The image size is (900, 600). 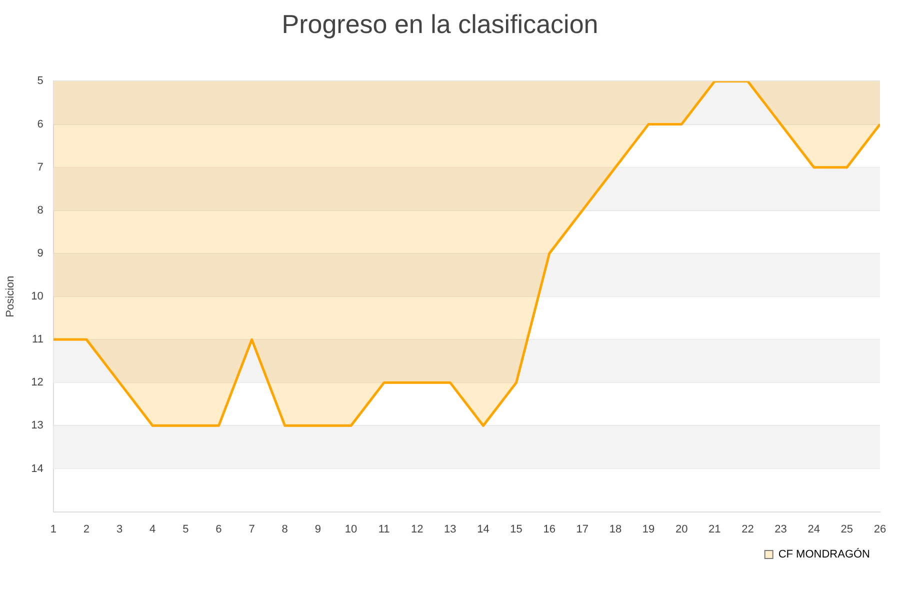 I want to click on x-tick-label: 20, so click(x=682, y=529).